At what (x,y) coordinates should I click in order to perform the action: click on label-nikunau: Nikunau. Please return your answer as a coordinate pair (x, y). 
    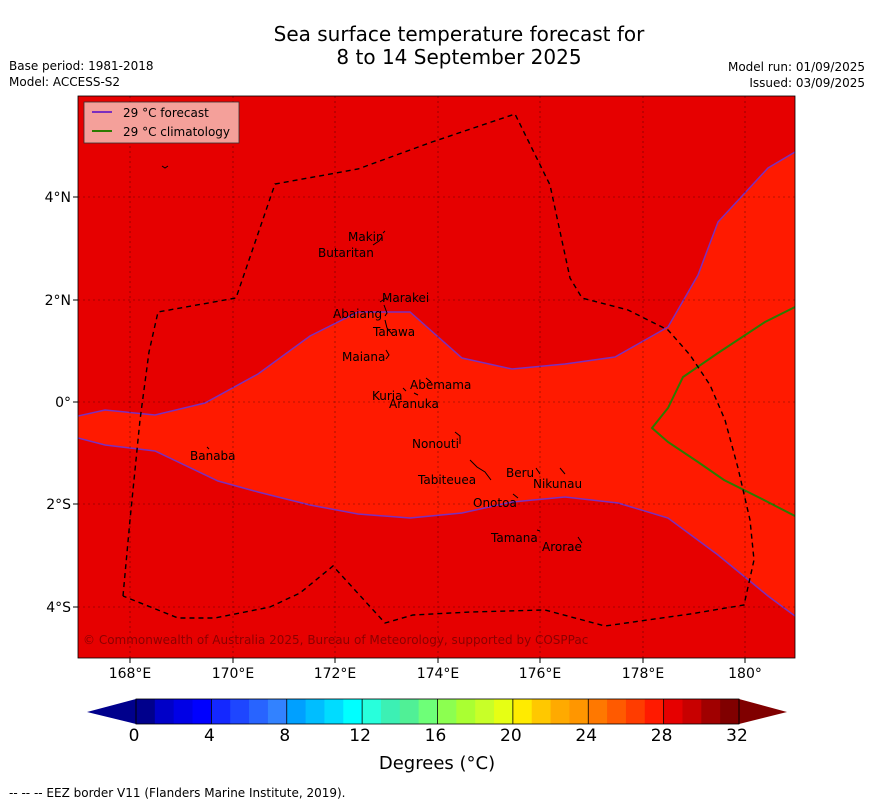
    Looking at the image, I should click on (557, 484).